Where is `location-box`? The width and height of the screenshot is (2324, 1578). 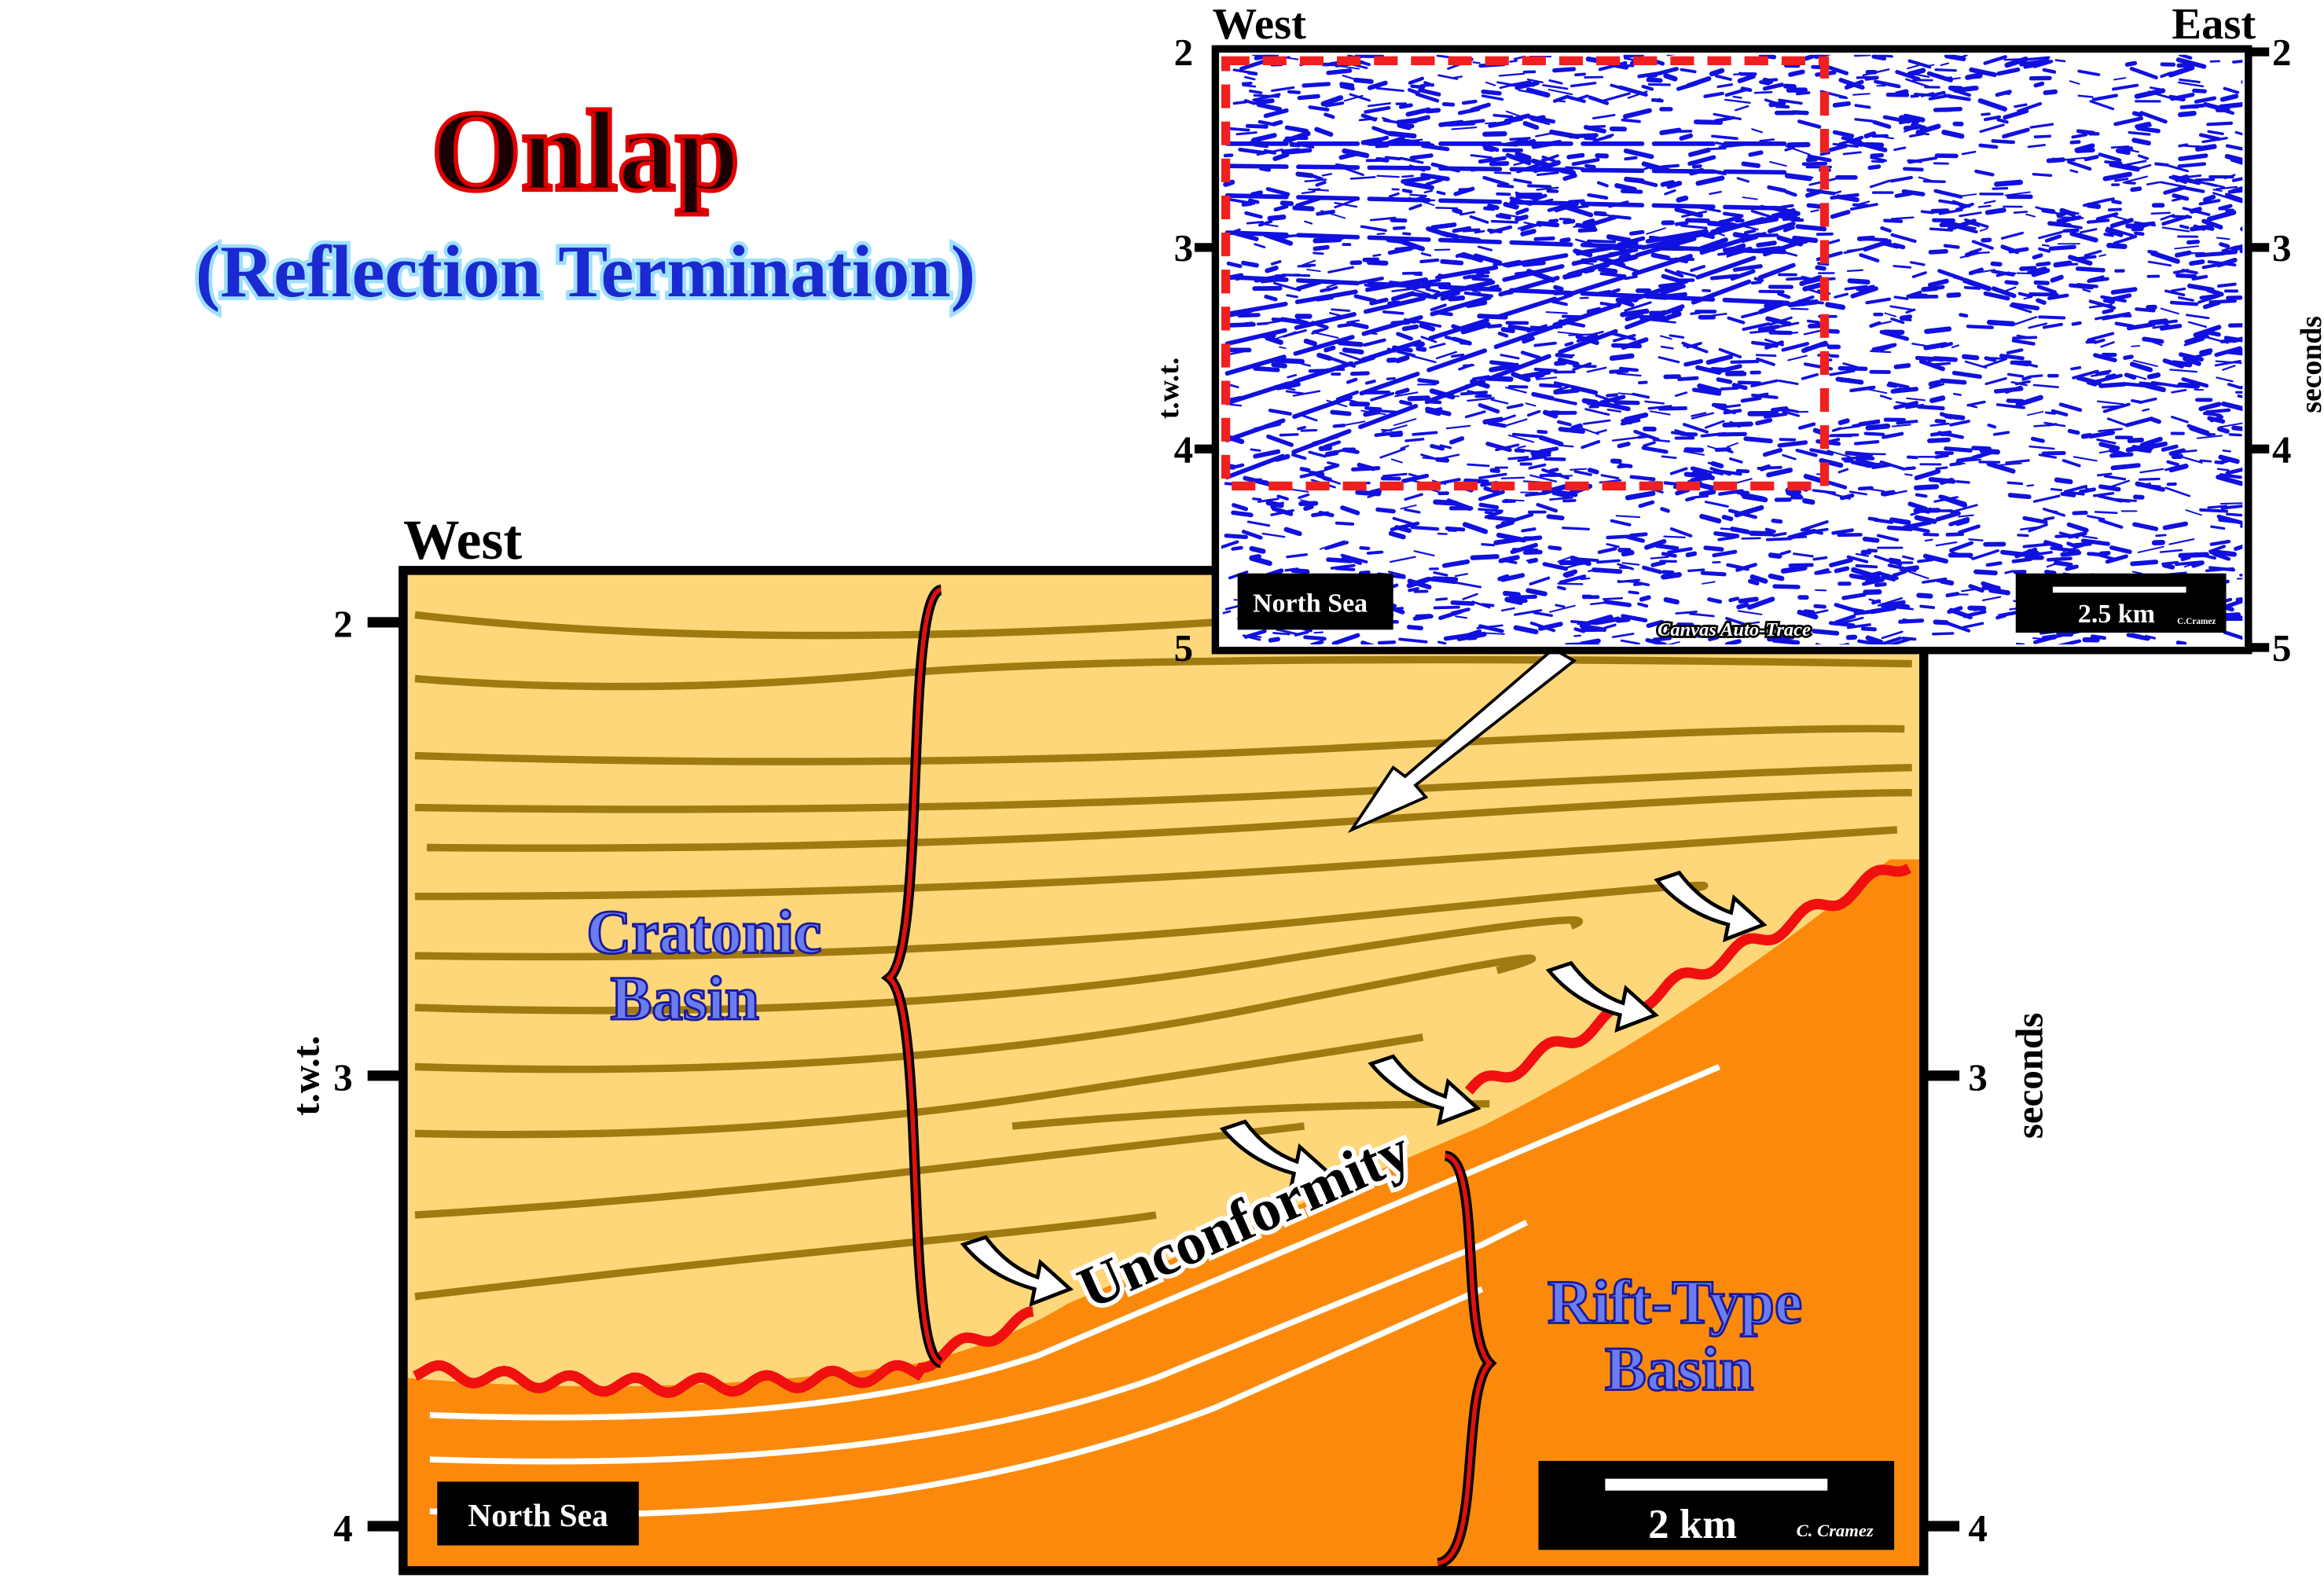
location-box is located at coordinates (538, 1513).